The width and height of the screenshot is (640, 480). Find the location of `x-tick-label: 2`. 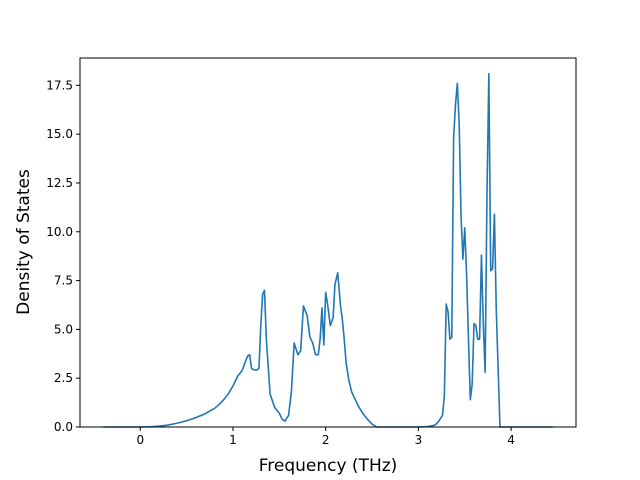

x-tick-label: 2 is located at coordinates (326, 440).